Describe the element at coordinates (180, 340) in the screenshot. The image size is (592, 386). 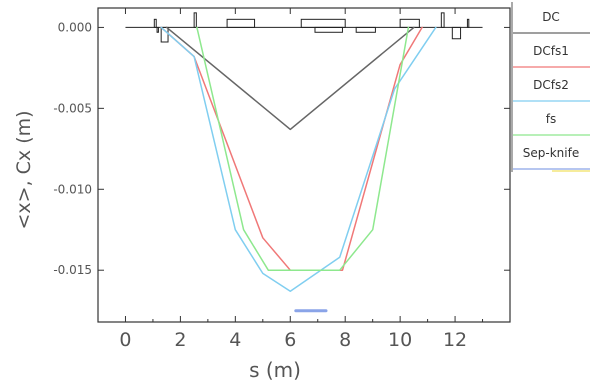
I see `x-tick-label: 2` at that location.